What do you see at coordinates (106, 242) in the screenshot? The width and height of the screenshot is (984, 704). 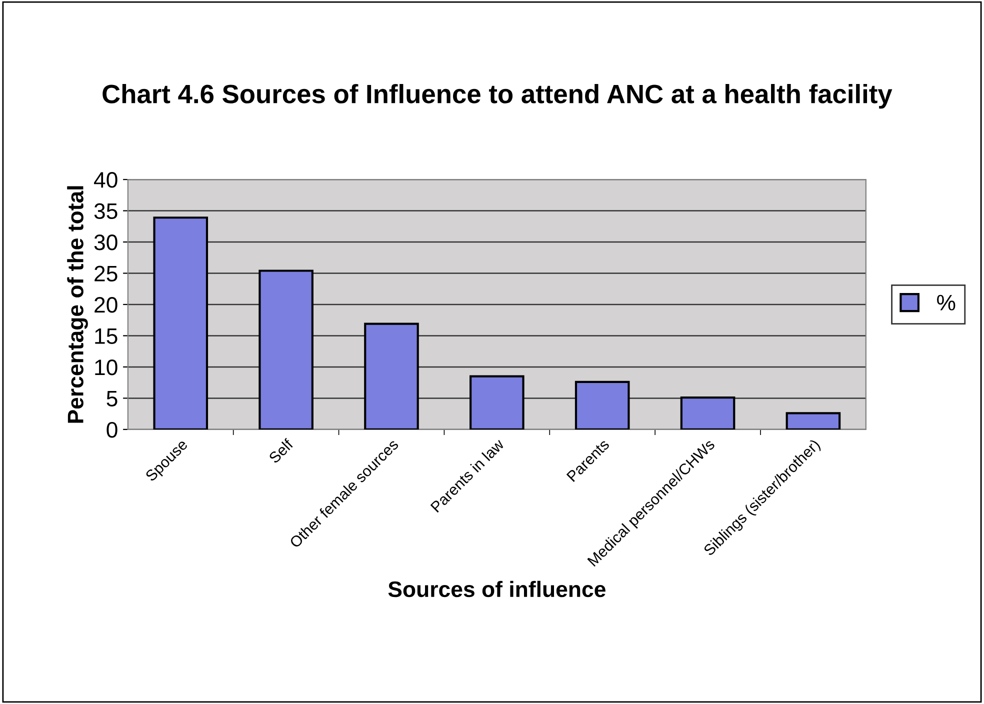 I see `y-tick-label: 30` at bounding box center [106, 242].